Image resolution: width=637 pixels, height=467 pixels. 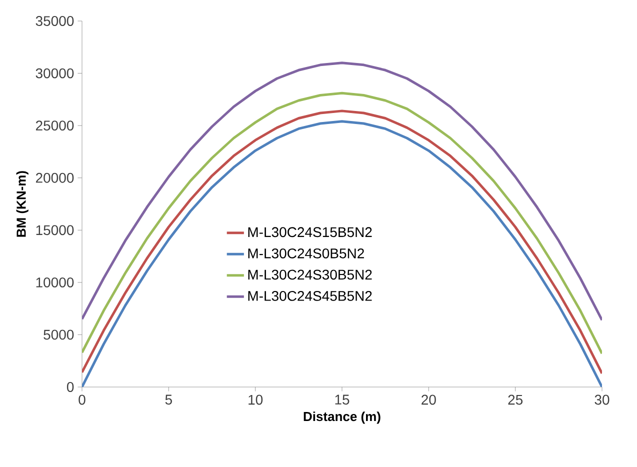 What do you see at coordinates (22, 204) in the screenshot?
I see `y-axis-title: BM (KN-m)` at bounding box center [22, 204].